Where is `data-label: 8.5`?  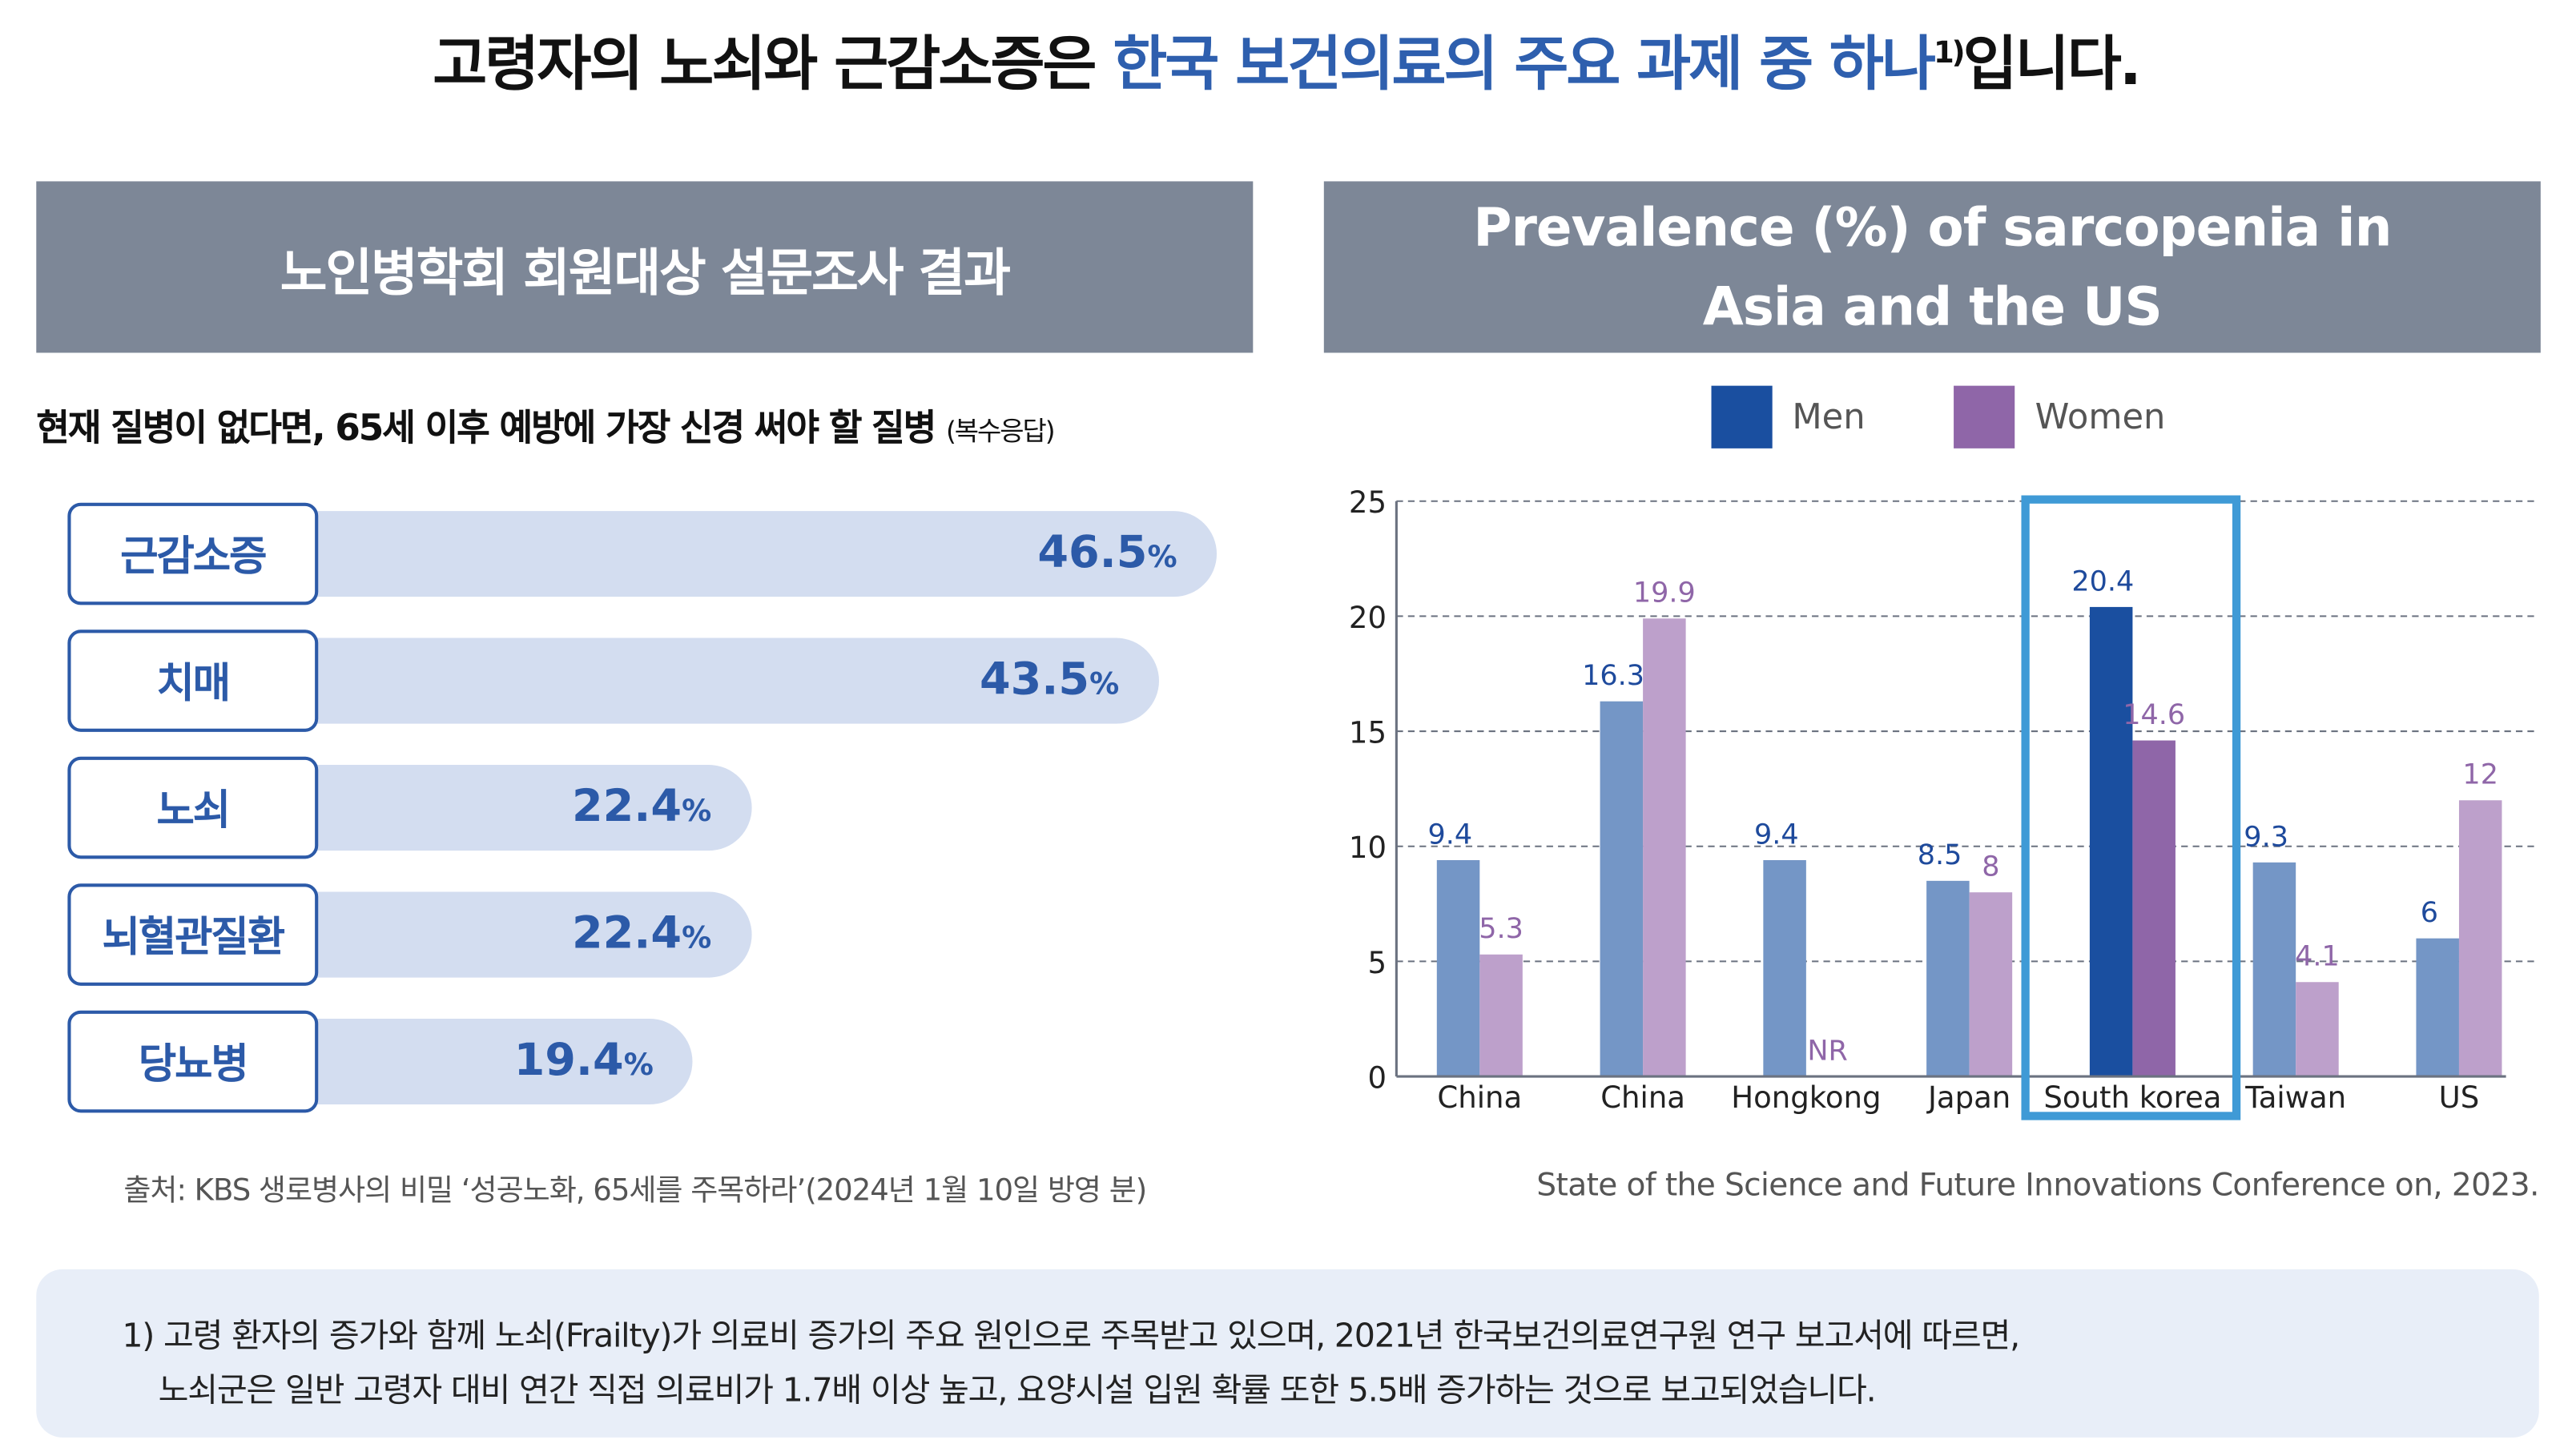 data-label: 8.5 is located at coordinates (1940, 855).